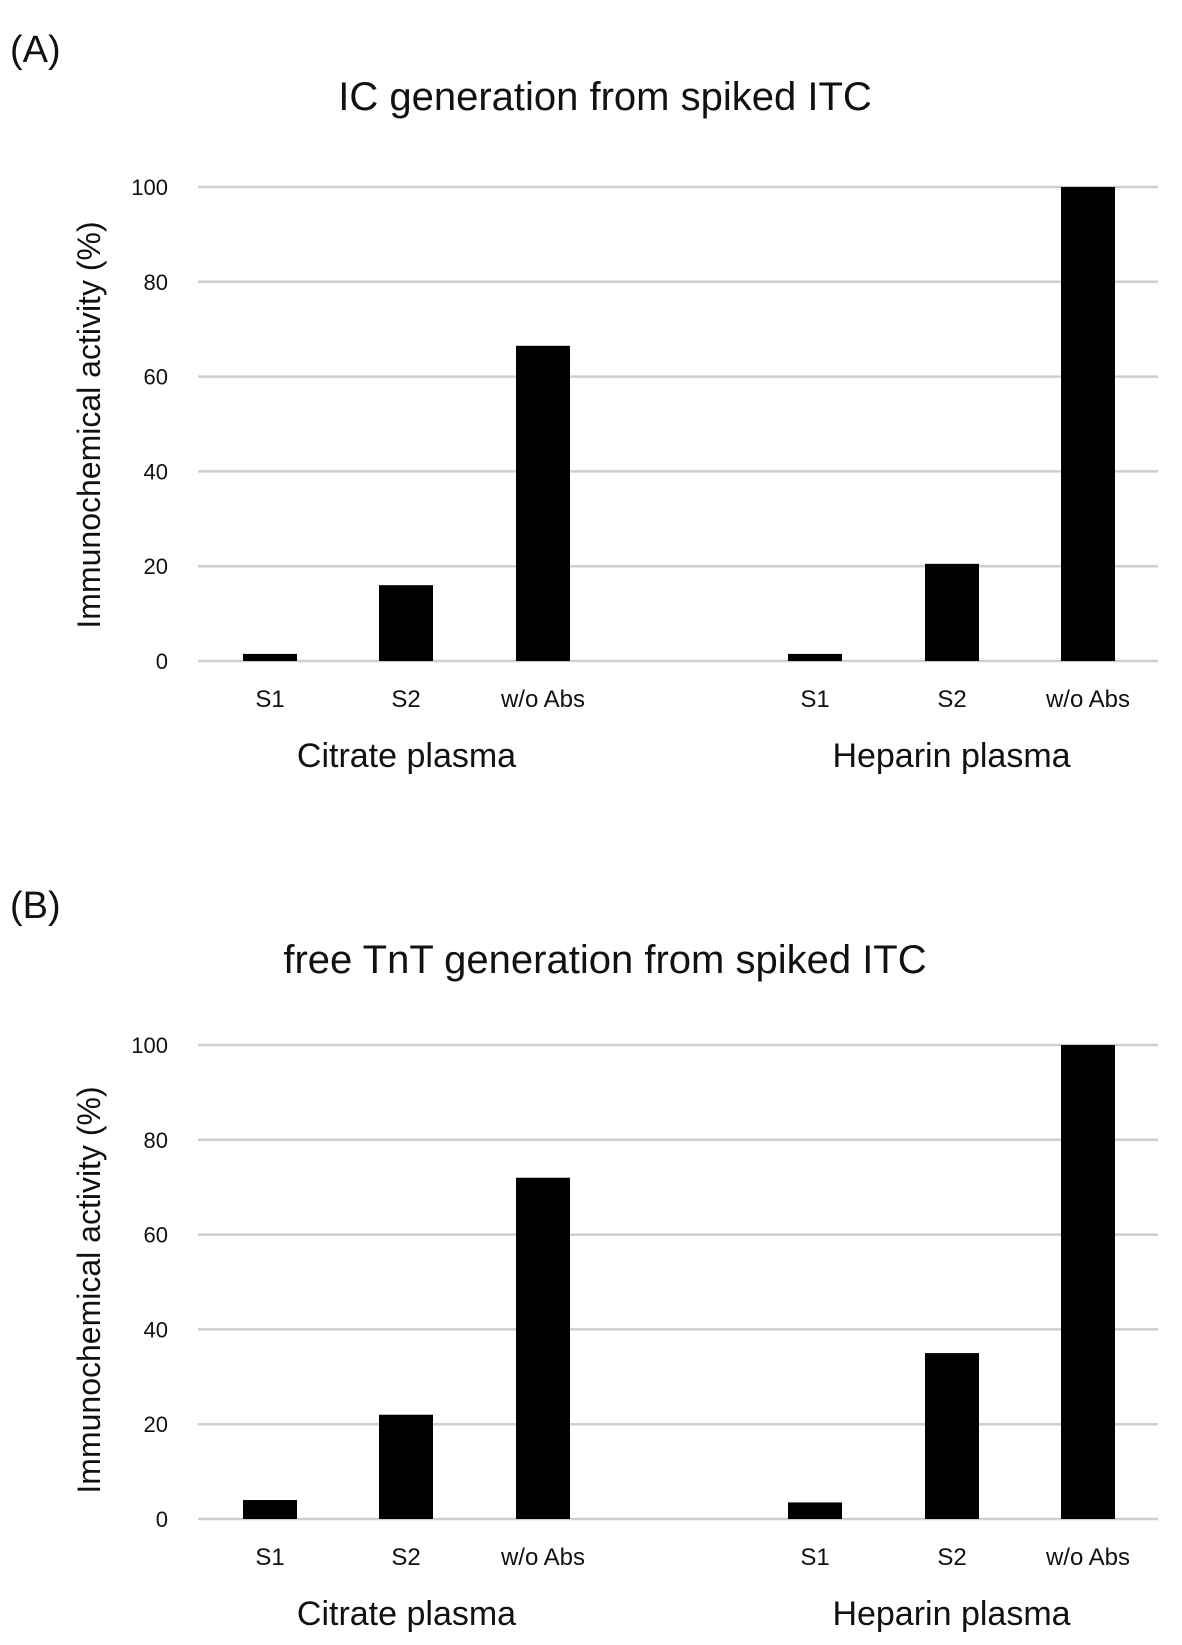 The width and height of the screenshot is (1182, 1645). What do you see at coordinates (605, 97) in the screenshot?
I see `panel-a-title: IC generation from spiked ITC` at bounding box center [605, 97].